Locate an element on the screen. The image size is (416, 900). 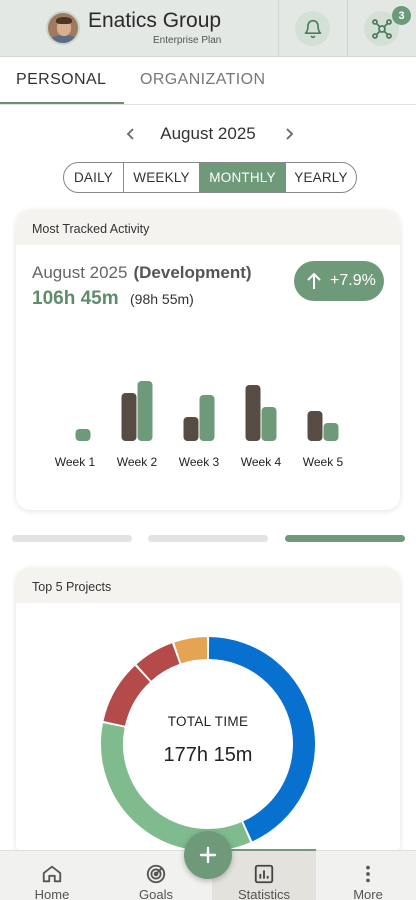
more-vertical-icon is located at coordinates (368, 874).